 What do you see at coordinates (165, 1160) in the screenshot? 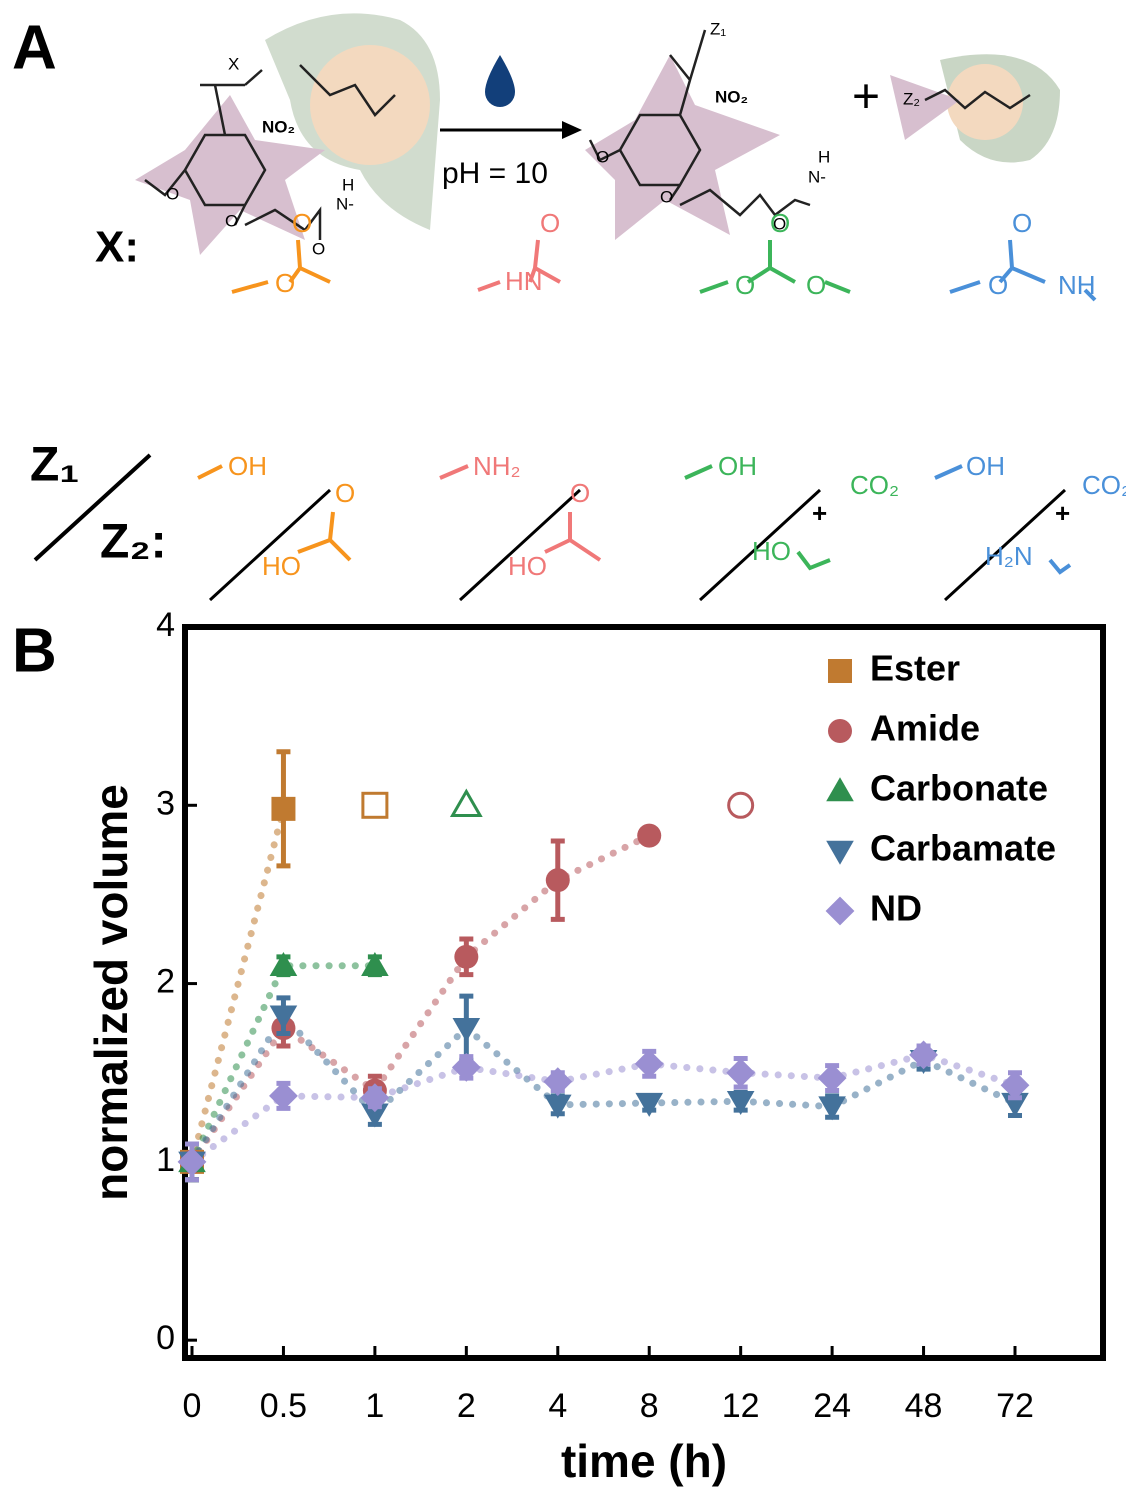
I see `y-tick-label: 1` at bounding box center [165, 1160].